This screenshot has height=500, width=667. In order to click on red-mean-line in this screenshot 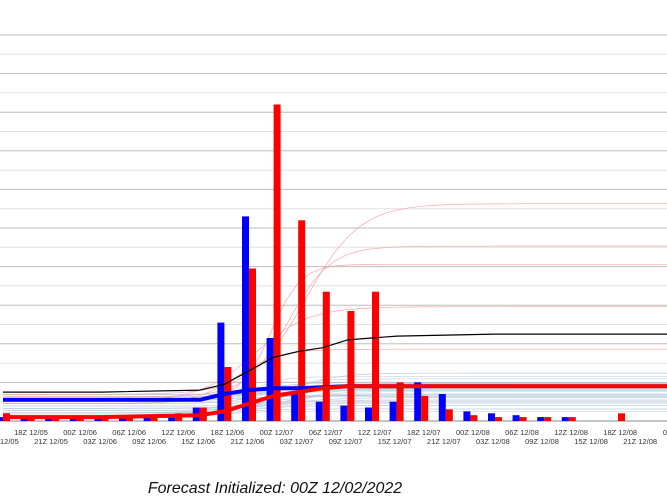, I will do `click(335, 402)`.